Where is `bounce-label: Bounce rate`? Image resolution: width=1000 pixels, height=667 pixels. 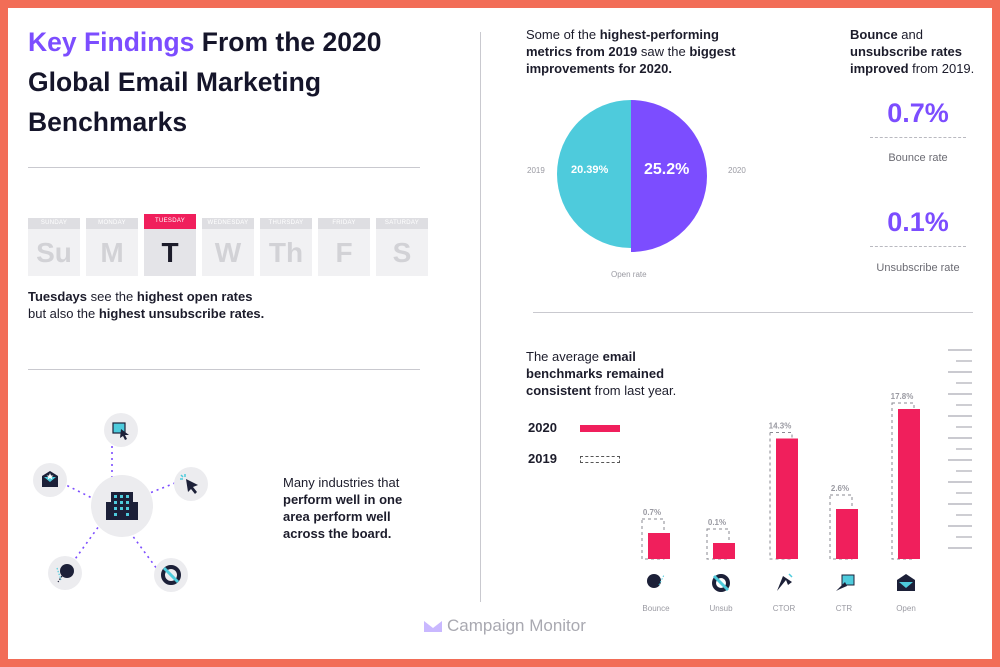 bounce-label: Bounce rate is located at coordinates (918, 158).